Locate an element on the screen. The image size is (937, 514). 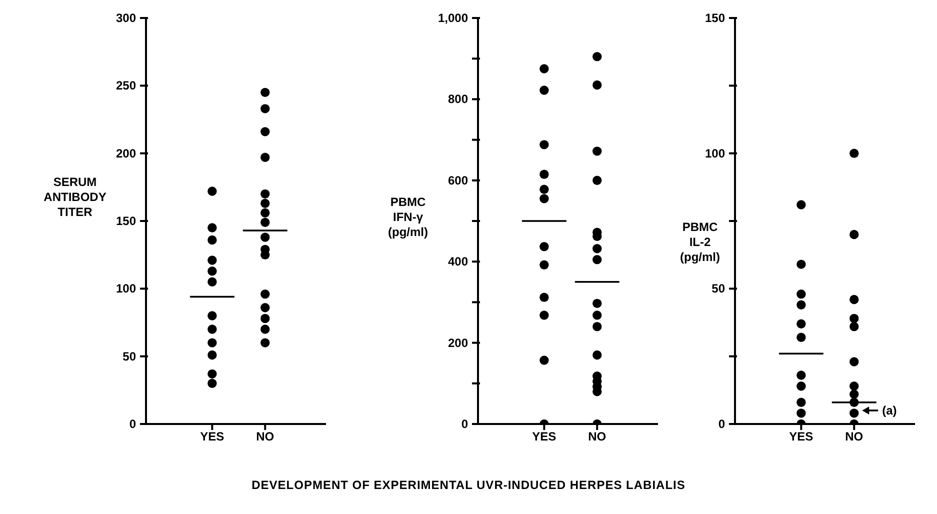
annotation: (a) is located at coordinates (889, 410).